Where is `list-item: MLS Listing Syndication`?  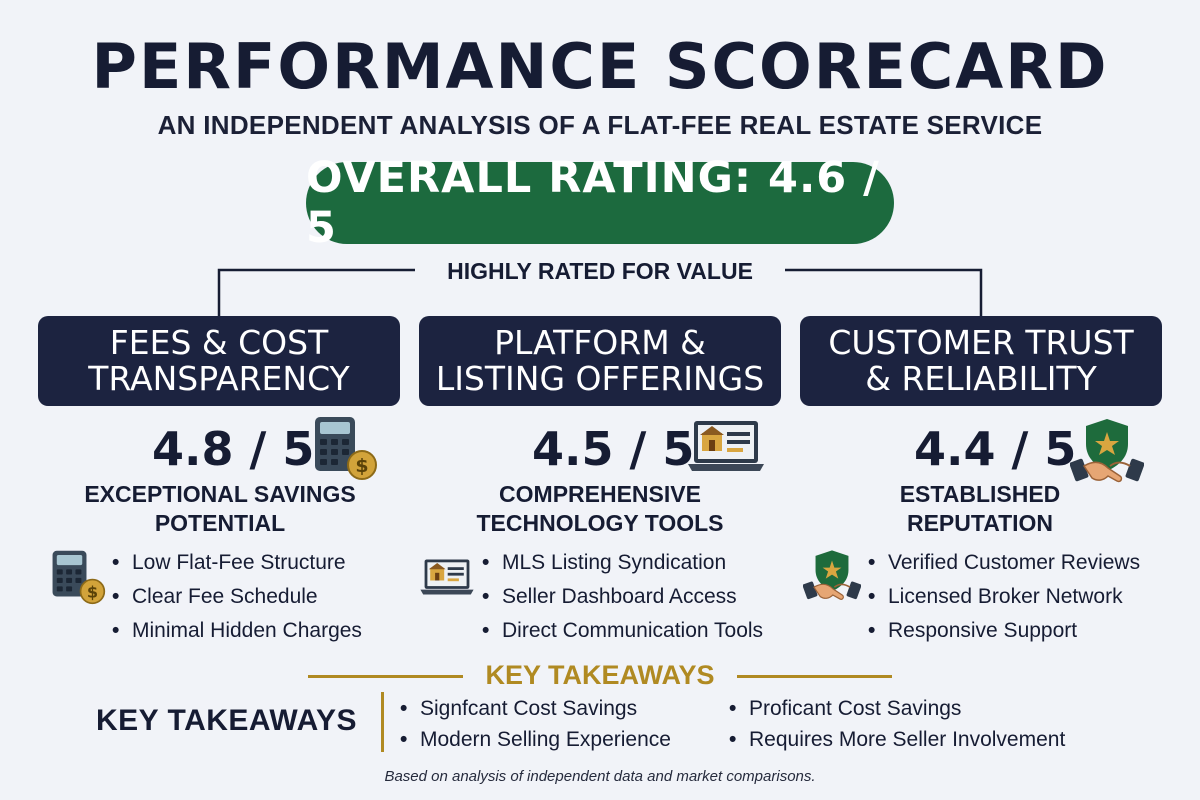
list-item: MLS Listing Syndication is located at coordinates (622, 563).